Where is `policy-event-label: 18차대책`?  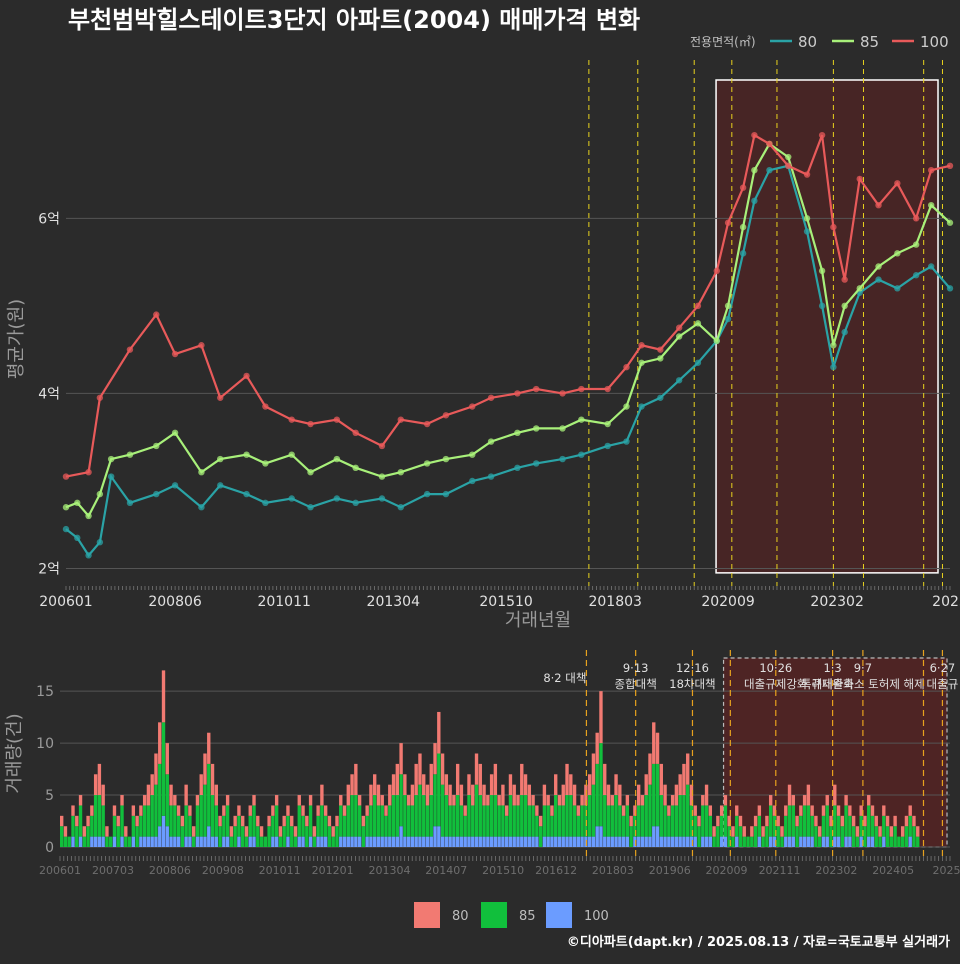 policy-event-label: 18차대책 is located at coordinates (692, 684).